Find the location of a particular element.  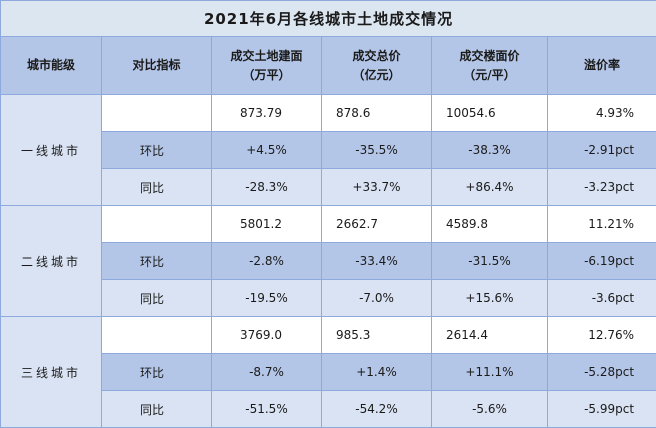

header-amount-line1: 成交总价 is located at coordinates (376, 56).